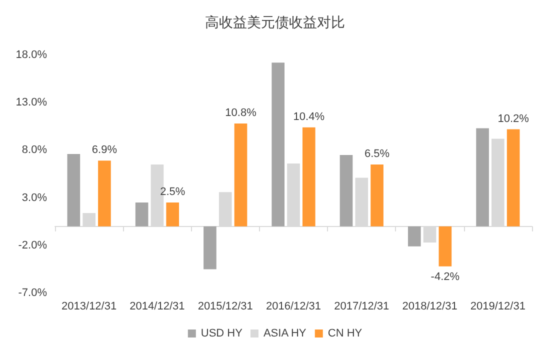  What do you see at coordinates (32, 55) in the screenshot?
I see `y-tick-label: 18.0%` at bounding box center [32, 55].